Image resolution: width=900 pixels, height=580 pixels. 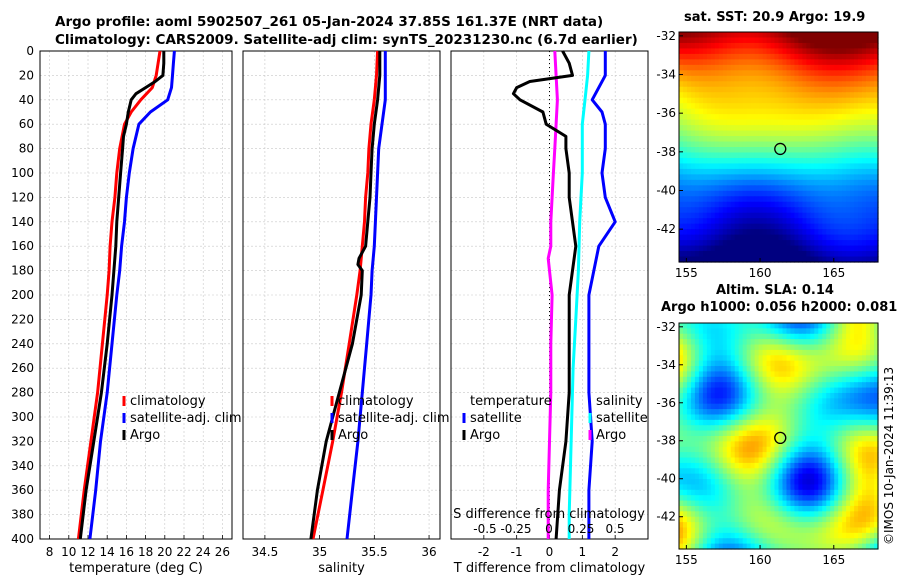 I want to click on salinity-legend-2-label: Argo, so click(x=353, y=435).